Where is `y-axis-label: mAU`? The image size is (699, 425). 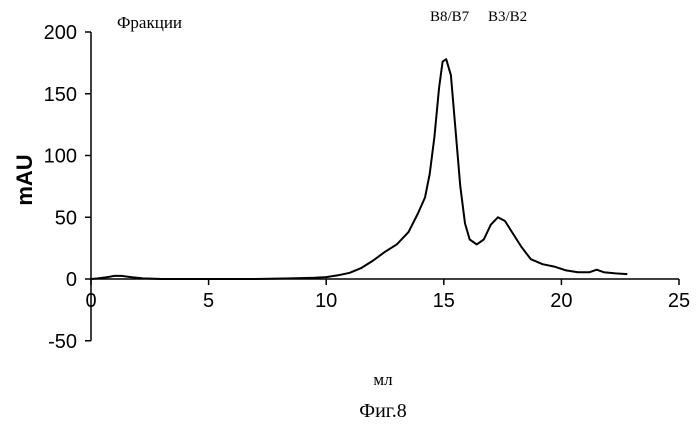 y-axis-label: mAU is located at coordinates (24, 179).